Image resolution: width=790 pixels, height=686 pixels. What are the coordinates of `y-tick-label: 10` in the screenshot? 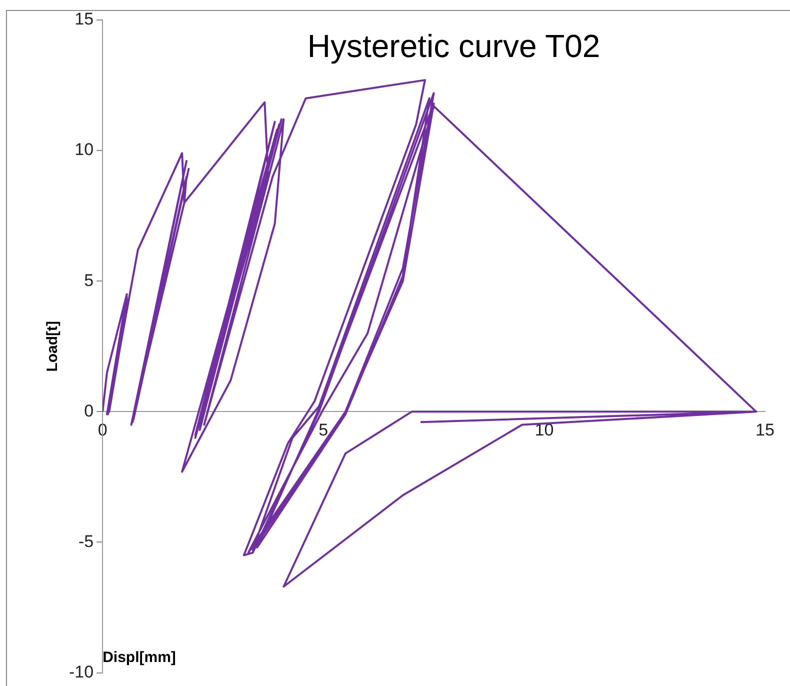 It's located at (84, 150).